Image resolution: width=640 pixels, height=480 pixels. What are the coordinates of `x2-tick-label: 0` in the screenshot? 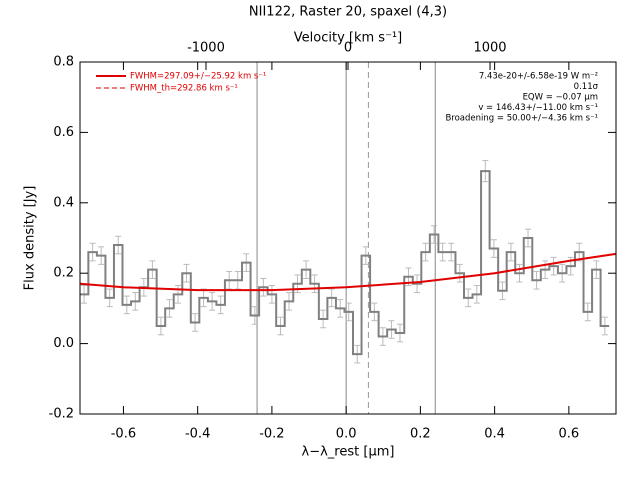 It's located at (348, 48).